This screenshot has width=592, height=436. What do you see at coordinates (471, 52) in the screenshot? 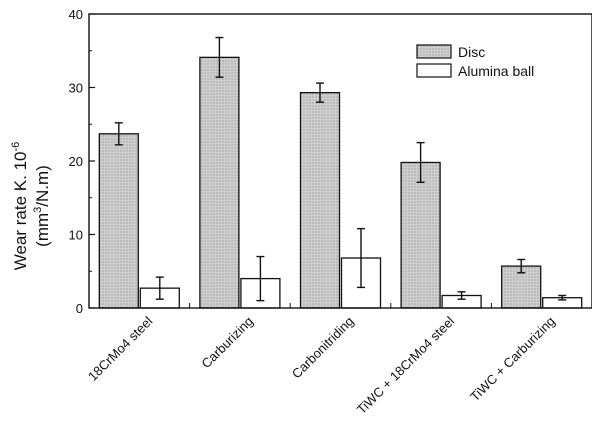
I see `legend-label: Disc` at bounding box center [471, 52].